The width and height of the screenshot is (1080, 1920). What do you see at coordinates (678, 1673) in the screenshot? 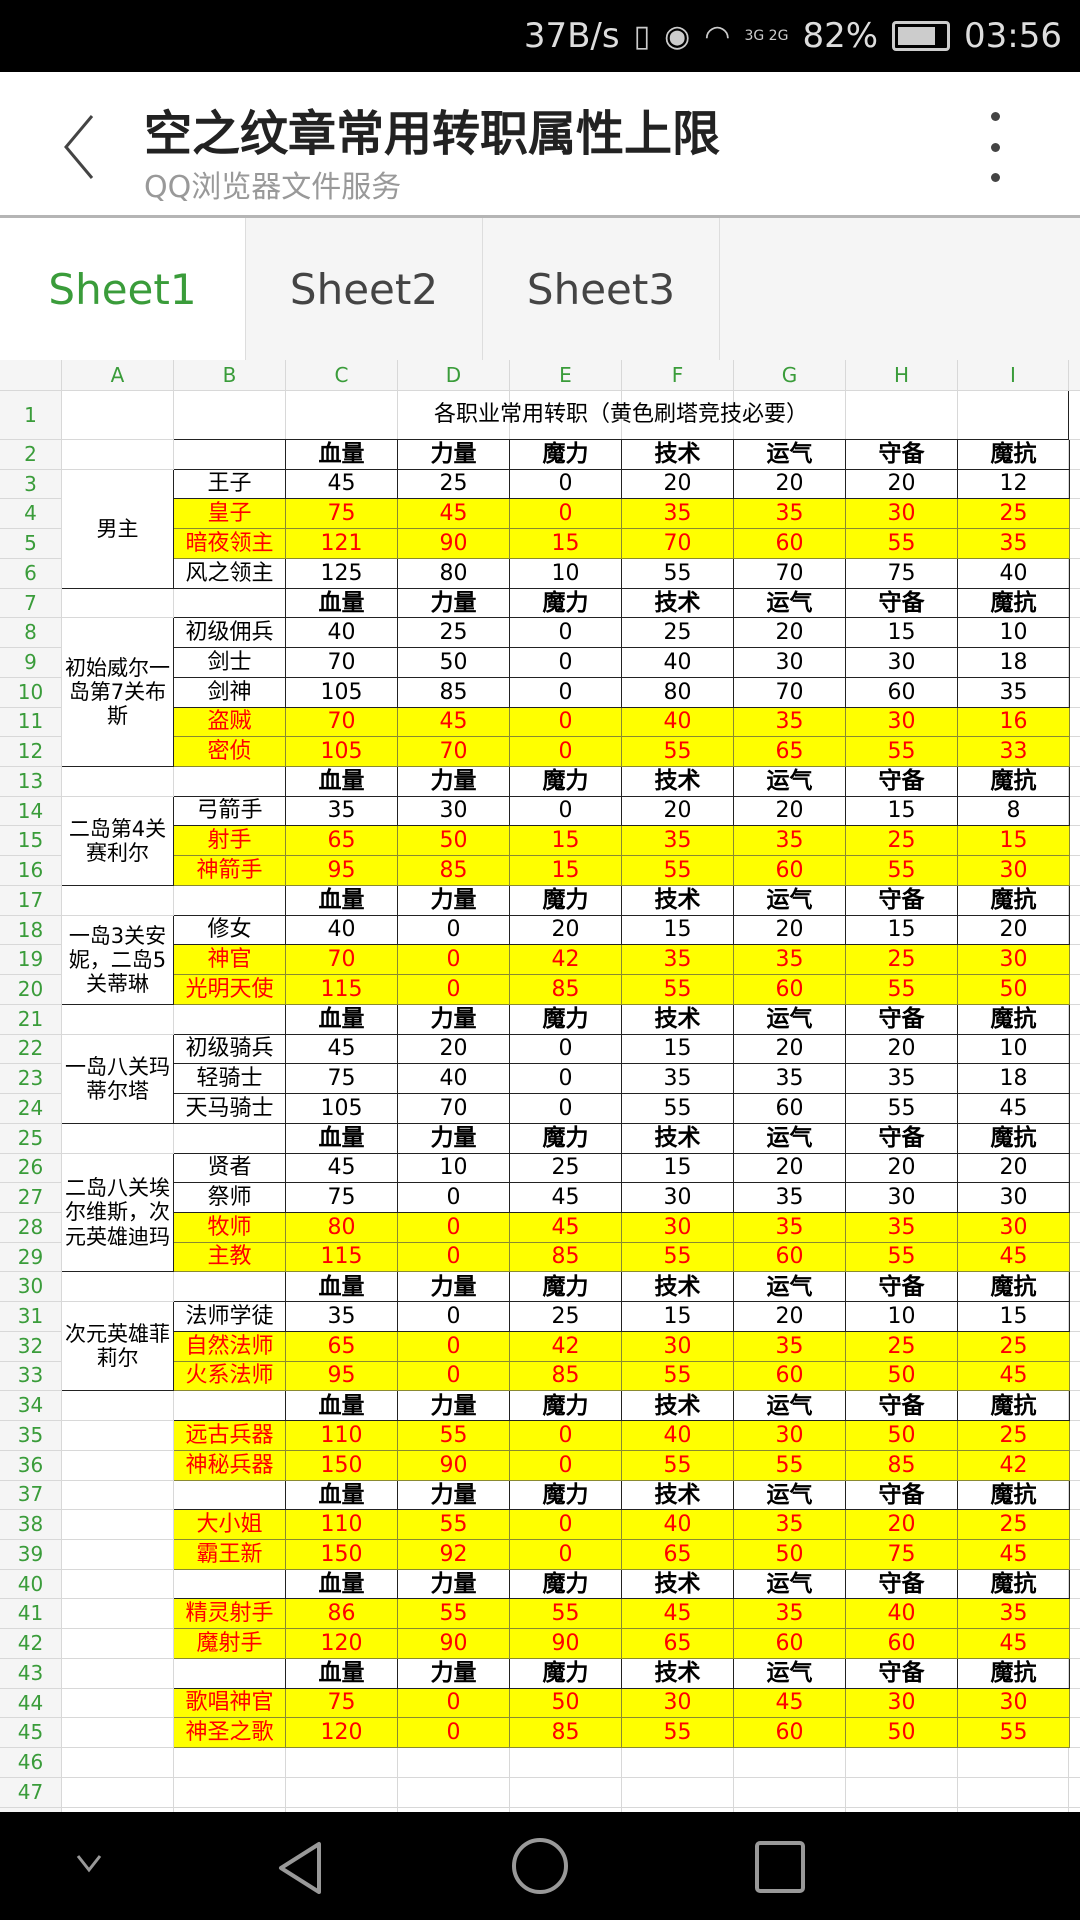
I see `stat-header-cell: 技术` at bounding box center [678, 1673].